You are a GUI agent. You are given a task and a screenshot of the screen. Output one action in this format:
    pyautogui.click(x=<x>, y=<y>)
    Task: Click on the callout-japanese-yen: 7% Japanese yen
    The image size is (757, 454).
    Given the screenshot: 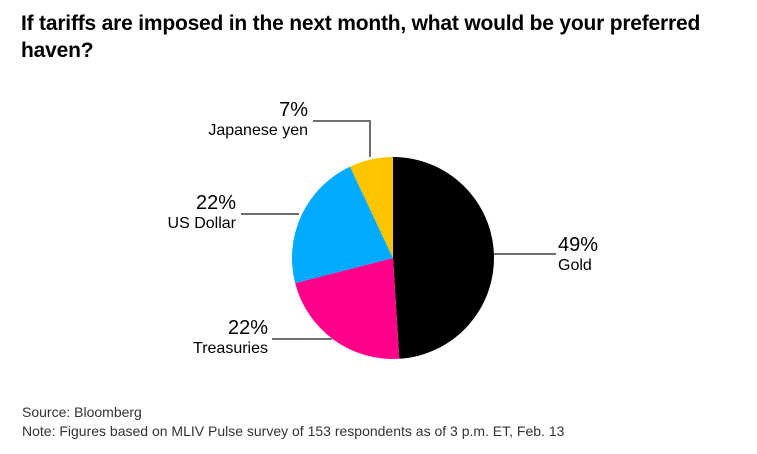 What is the action you would take?
    pyautogui.click(x=258, y=119)
    